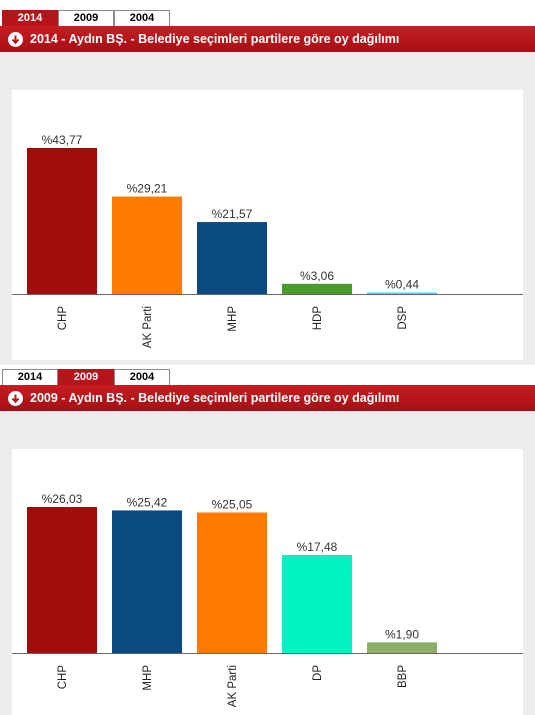 This screenshot has width=535, height=715. What do you see at coordinates (317, 288) in the screenshot?
I see `bar-hdp` at bounding box center [317, 288].